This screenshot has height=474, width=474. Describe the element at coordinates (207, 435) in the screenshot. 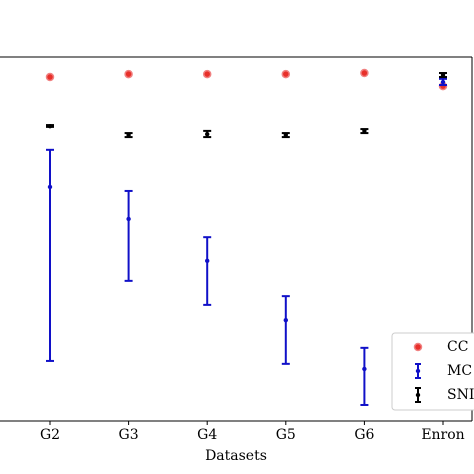

I see `x-tick-label: G4` at that location.